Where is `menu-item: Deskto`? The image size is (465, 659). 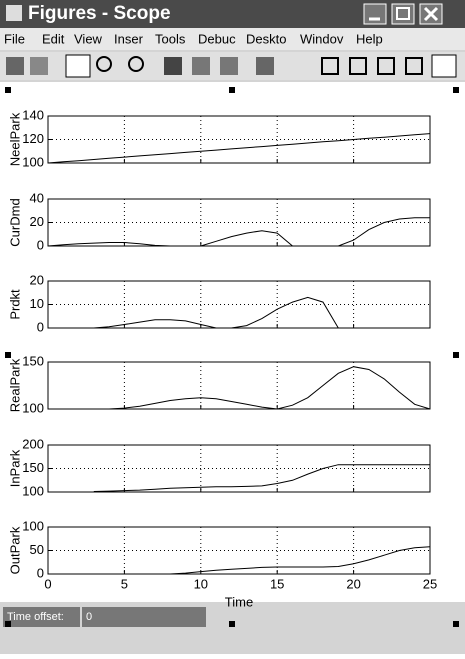
menu-item: Deskto is located at coordinates (266, 38).